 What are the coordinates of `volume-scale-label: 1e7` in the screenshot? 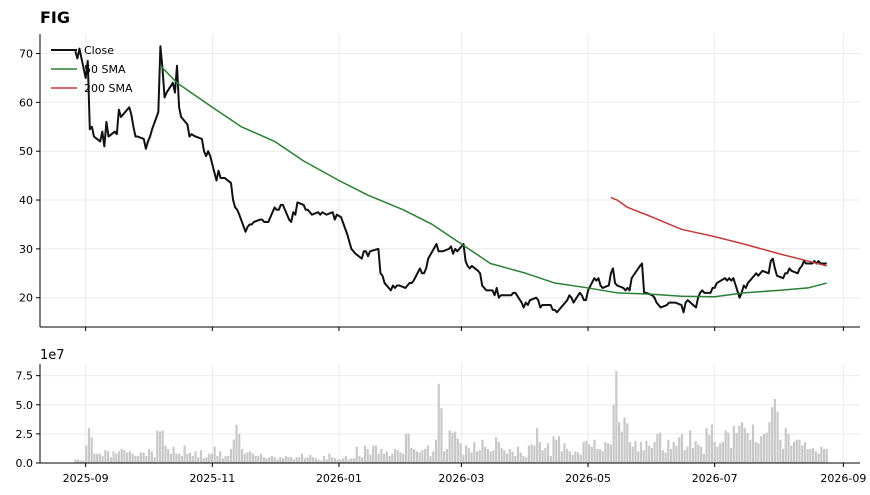 It's located at (52, 355).